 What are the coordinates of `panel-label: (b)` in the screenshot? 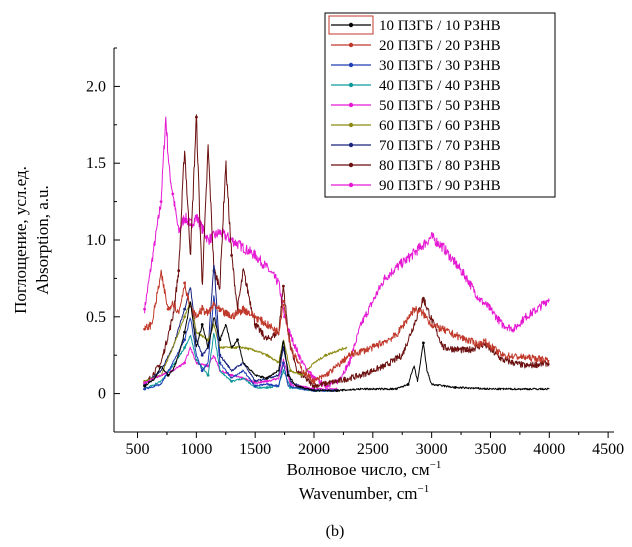 It's located at (335, 531).